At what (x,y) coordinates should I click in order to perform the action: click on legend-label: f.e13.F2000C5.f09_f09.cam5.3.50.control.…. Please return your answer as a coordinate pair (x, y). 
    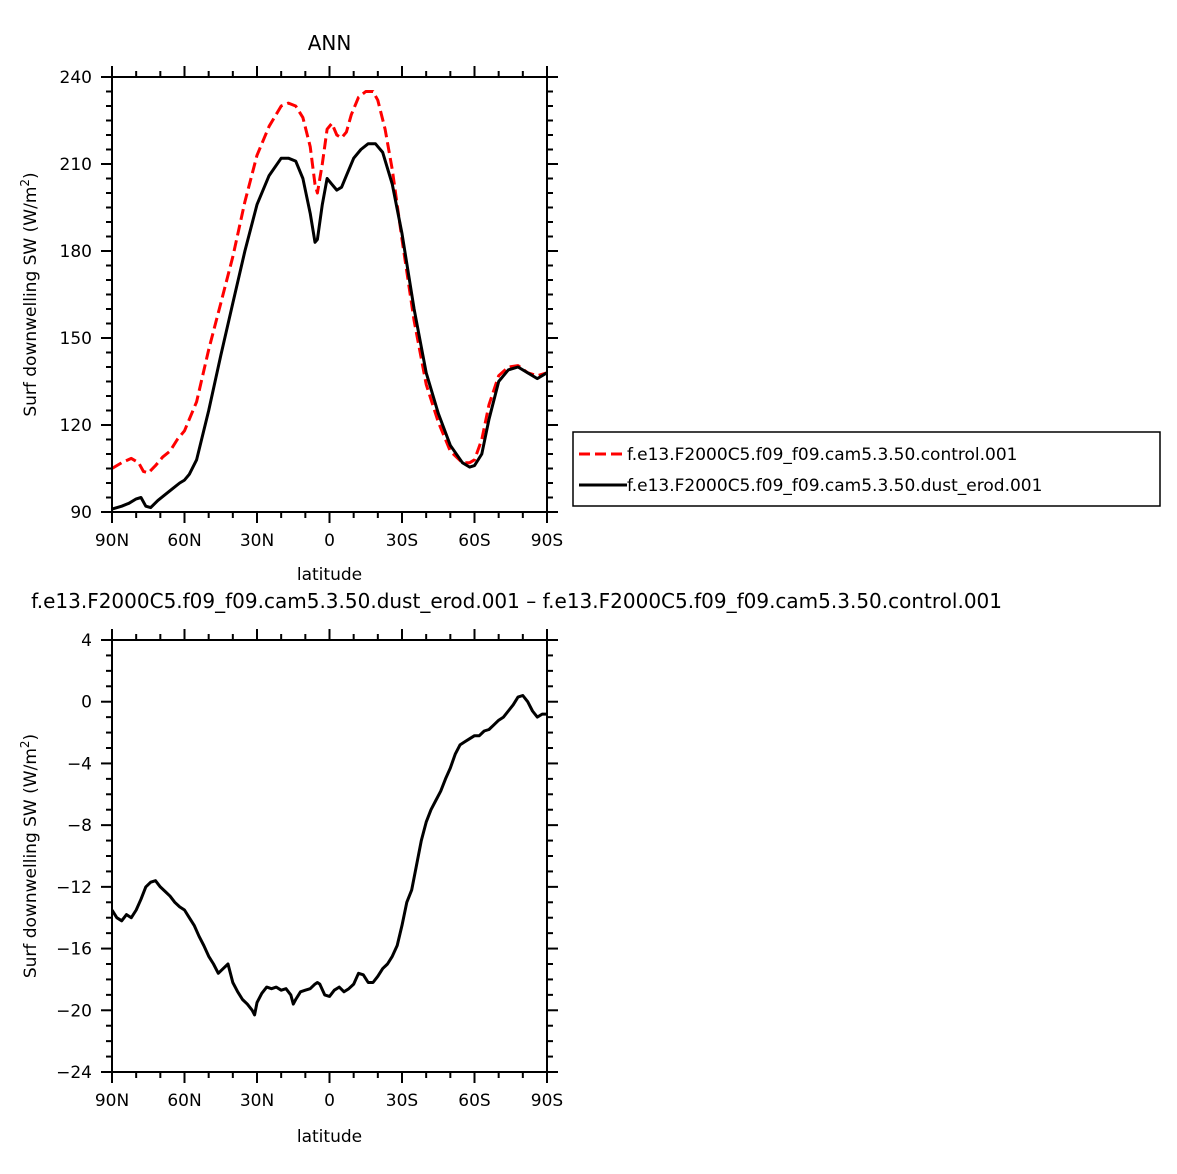
    Looking at the image, I should click on (822, 455).